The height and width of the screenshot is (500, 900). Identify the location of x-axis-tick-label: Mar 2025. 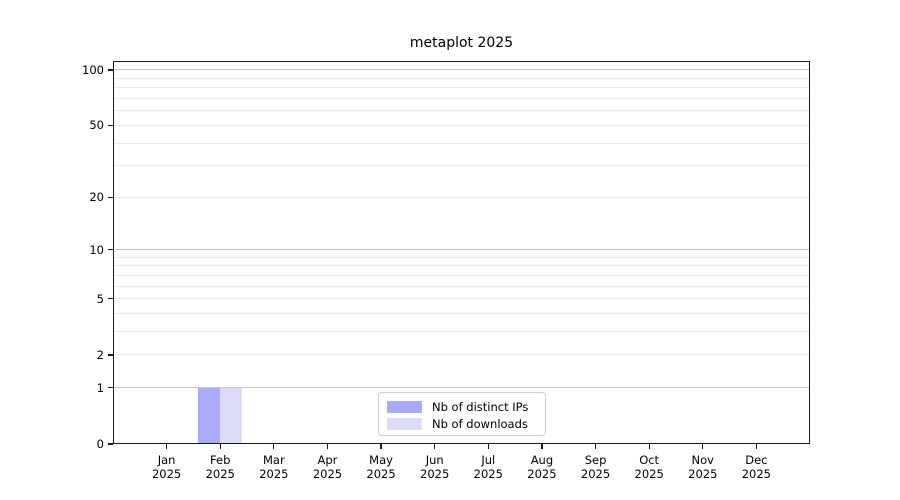
(274, 467).